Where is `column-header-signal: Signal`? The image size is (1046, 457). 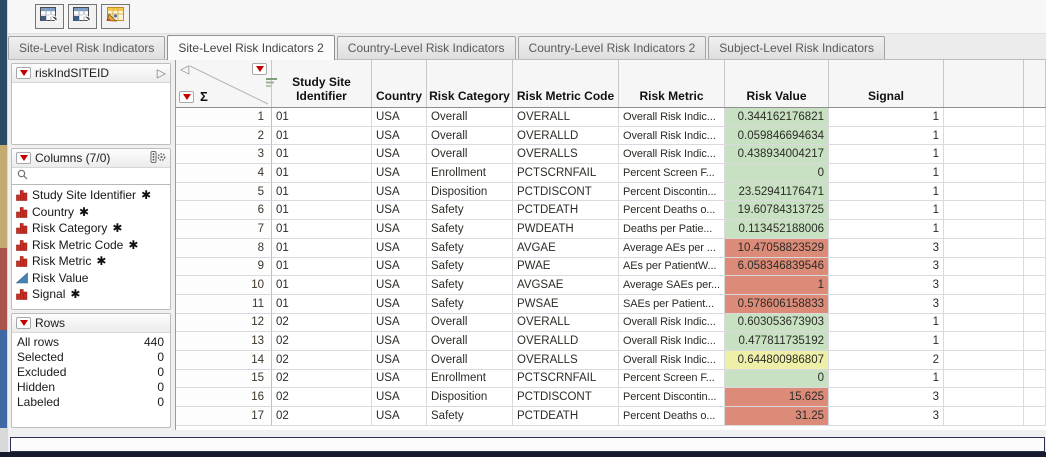 column-header-signal: Signal is located at coordinates (886, 83).